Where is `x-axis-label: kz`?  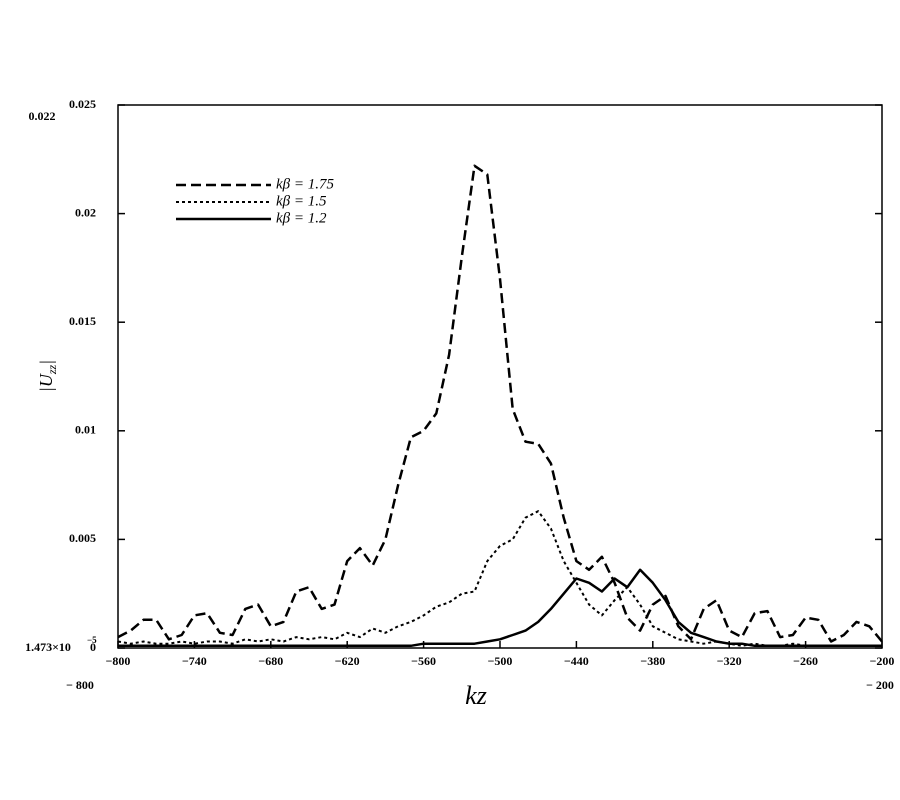
x-axis-label: kz is located at coordinates (476, 695).